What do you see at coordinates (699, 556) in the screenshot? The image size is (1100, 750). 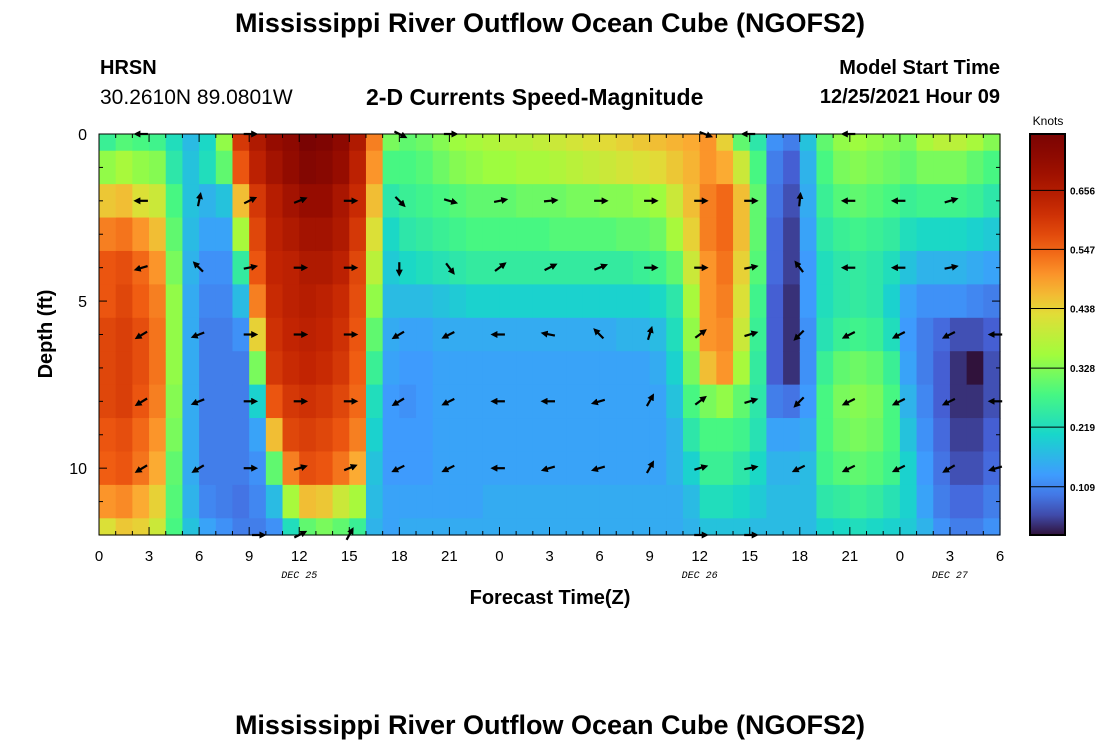 I see `x-tick-label: 12` at bounding box center [699, 556].